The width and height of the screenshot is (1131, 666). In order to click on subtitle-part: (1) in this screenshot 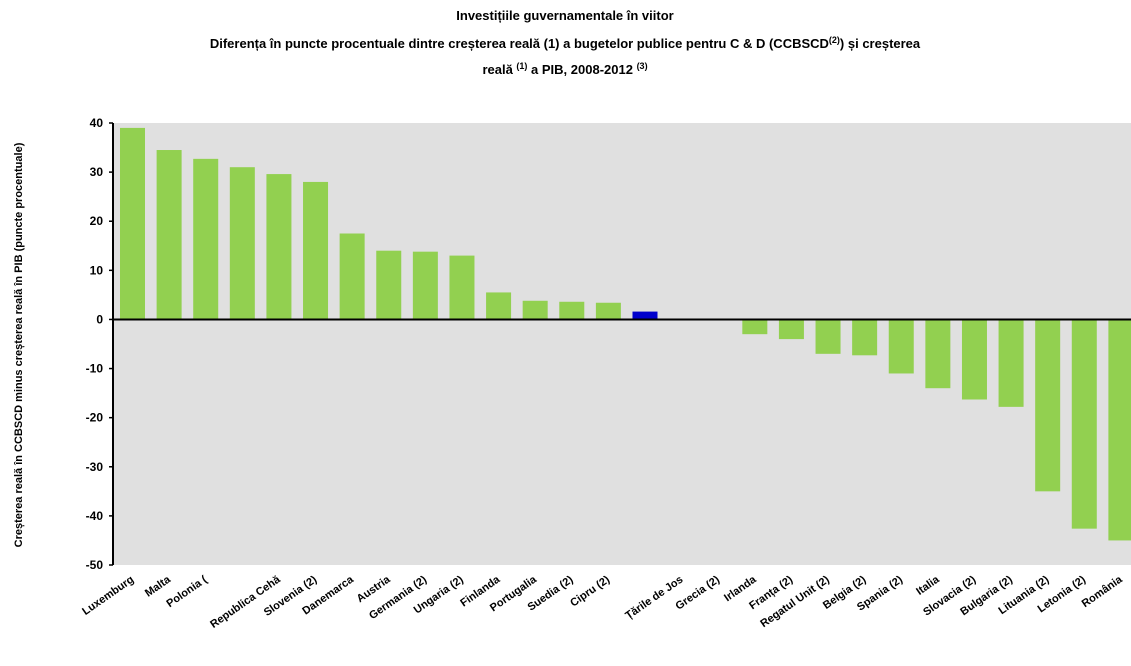, I will do `click(521, 66)`.